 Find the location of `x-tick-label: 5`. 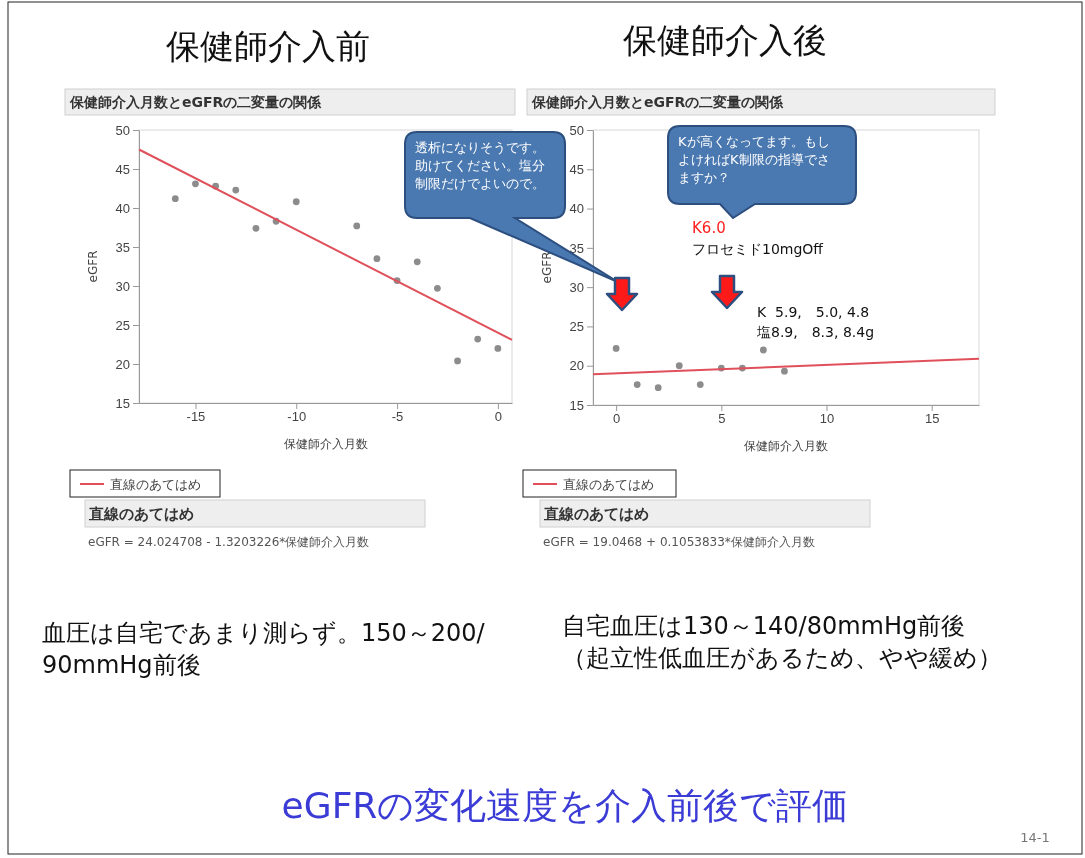

x-tick-label: 5 is located at coordinates (722, 419).